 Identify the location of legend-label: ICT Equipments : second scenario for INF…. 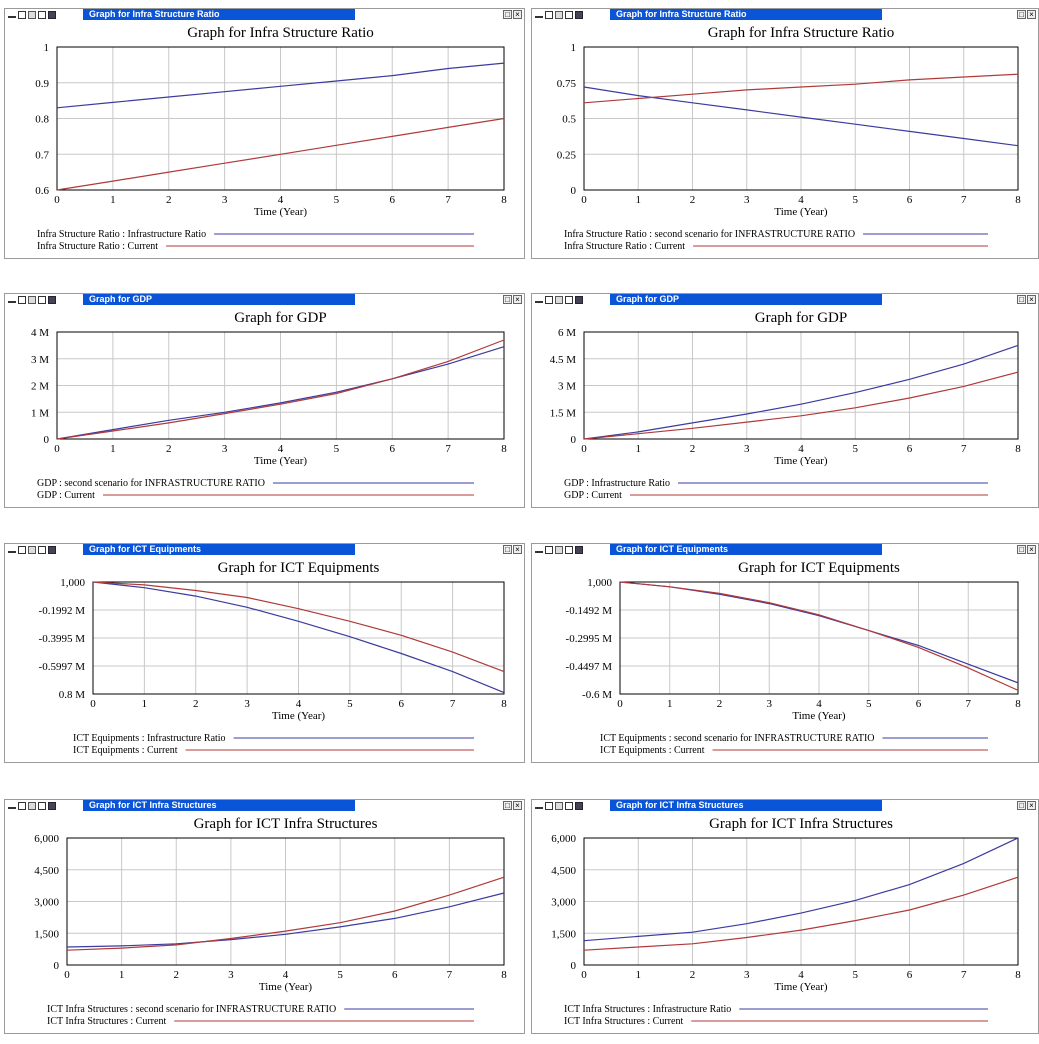
(737, 738).